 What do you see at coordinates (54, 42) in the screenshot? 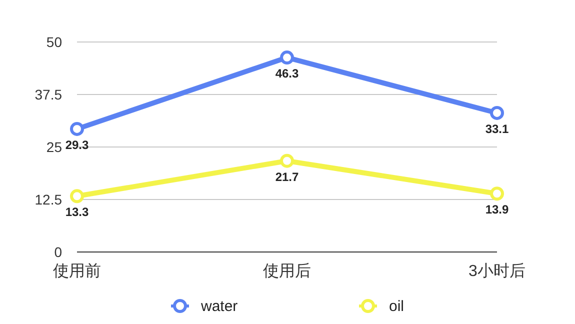
I see `y-tick-label: 50` at bounding box center [54, 42].